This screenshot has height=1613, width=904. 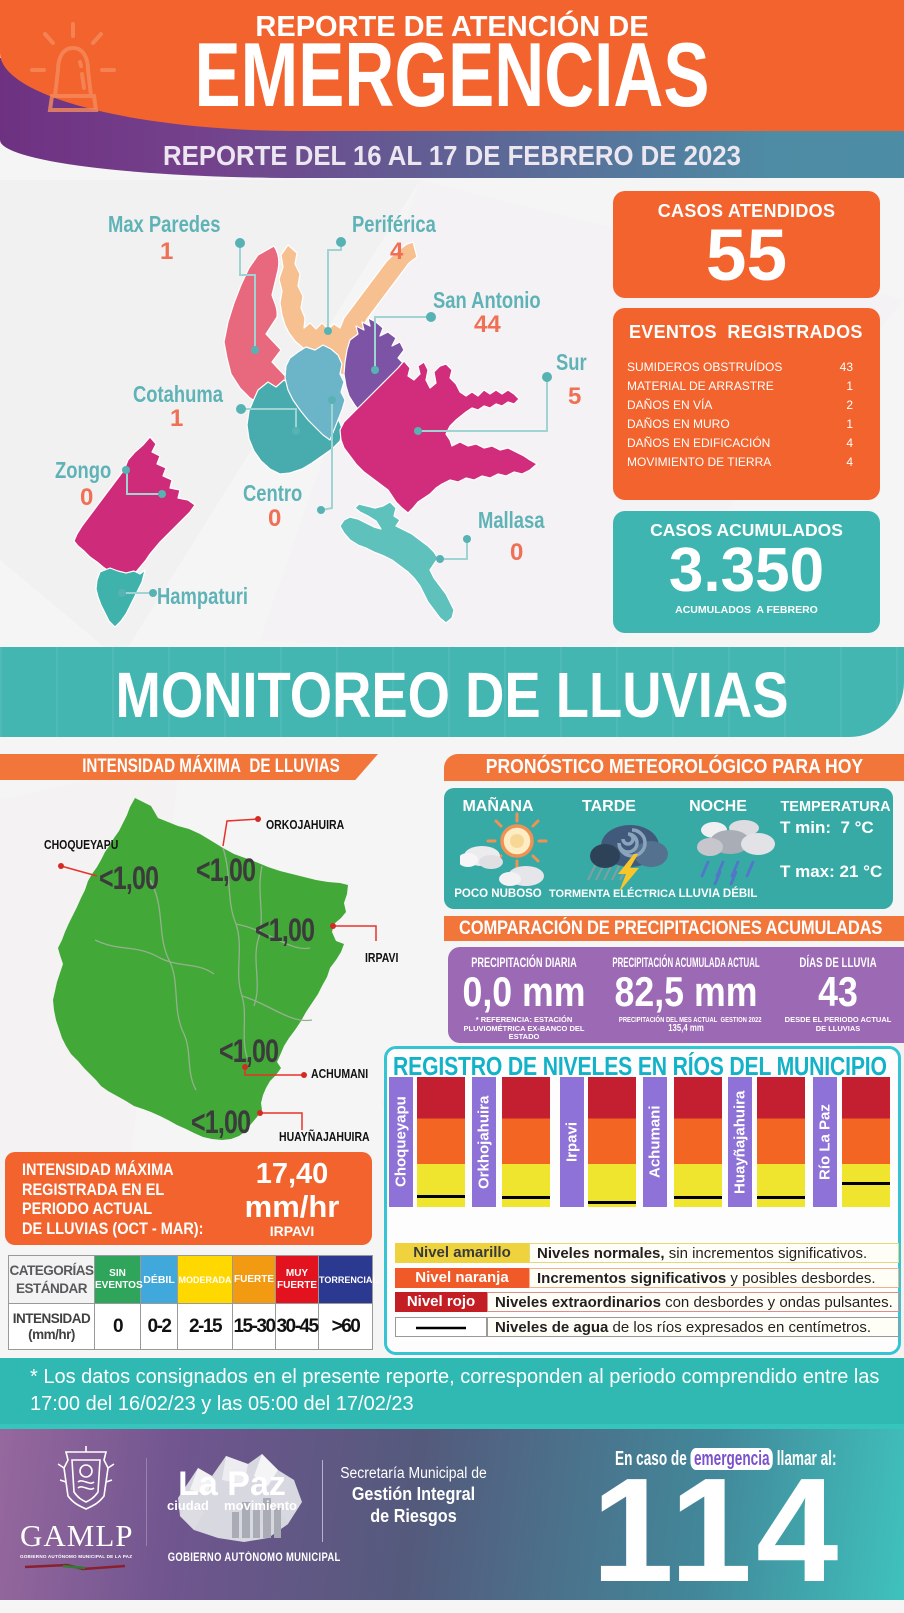 What do you see at coordinates (232, 1505) in the screenshot?
I see `svg-text: ciudadenmovimiento` at bounding box center [232, 1505].